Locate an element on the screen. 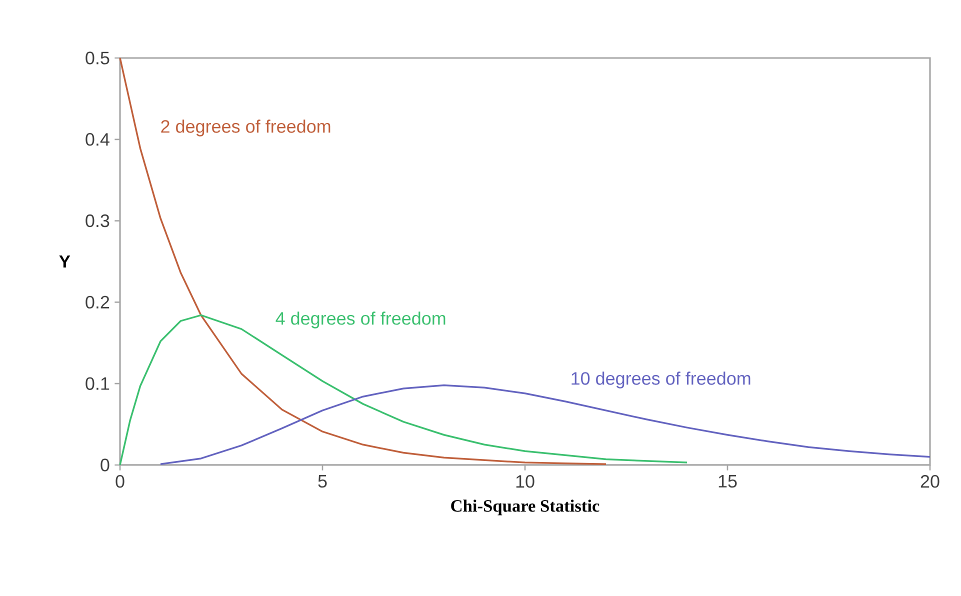  y-tick-label: 0.5 is located at coordinates (98, 58).